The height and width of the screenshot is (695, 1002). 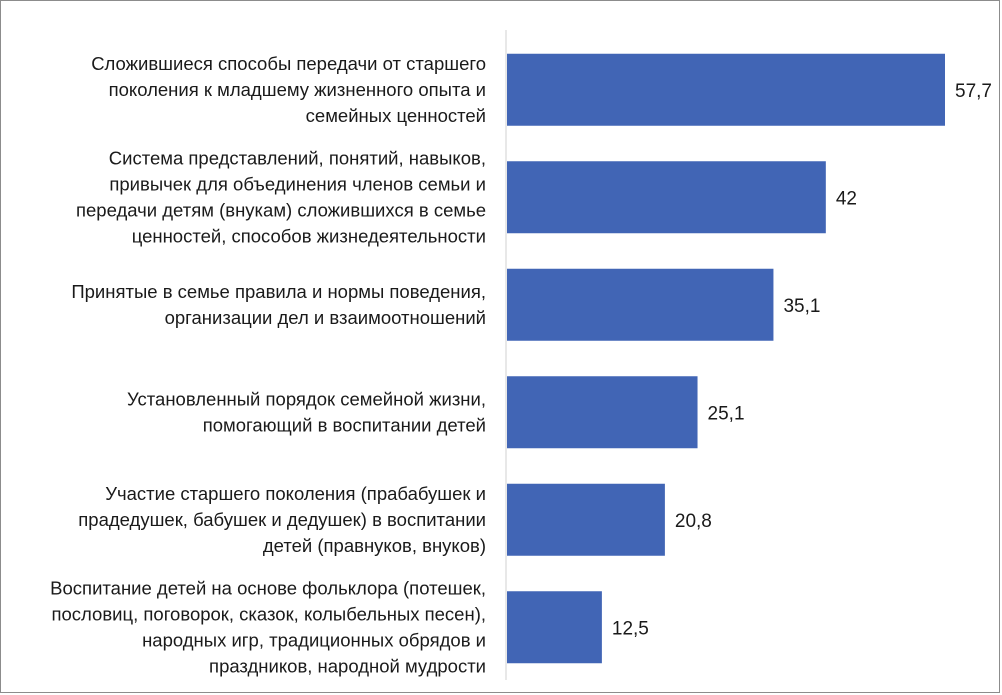 I want to click on category-label-line: ценностей, способов жизнедеятельности, so click(x=309, y=235).